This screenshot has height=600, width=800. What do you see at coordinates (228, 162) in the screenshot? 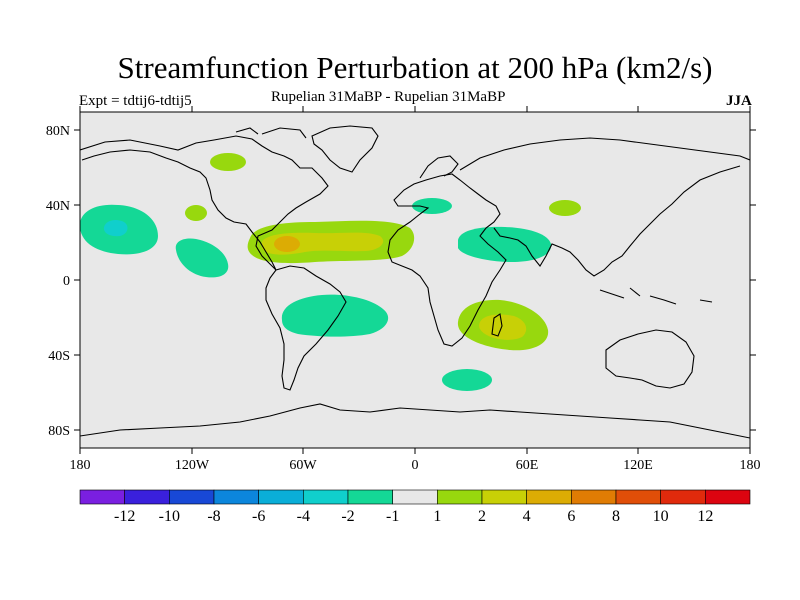
I see `anomaly-canada-ridge` at bounding box center [228, 162].